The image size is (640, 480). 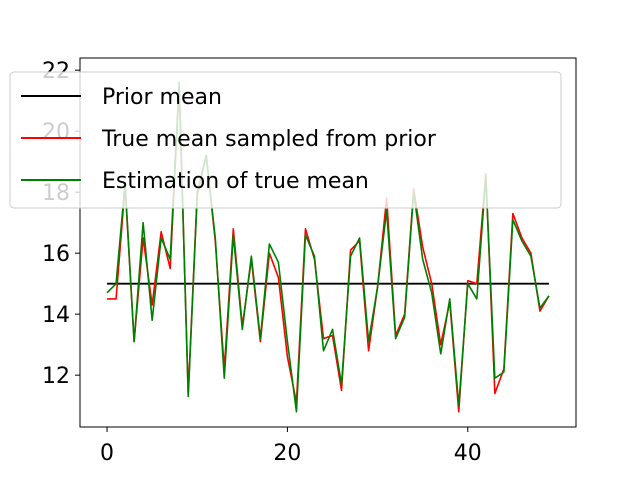 What do you see at coordinates (287, 453) in the screenshot?
I see `x-tick-label: 20` at bounding box center [287, 453].